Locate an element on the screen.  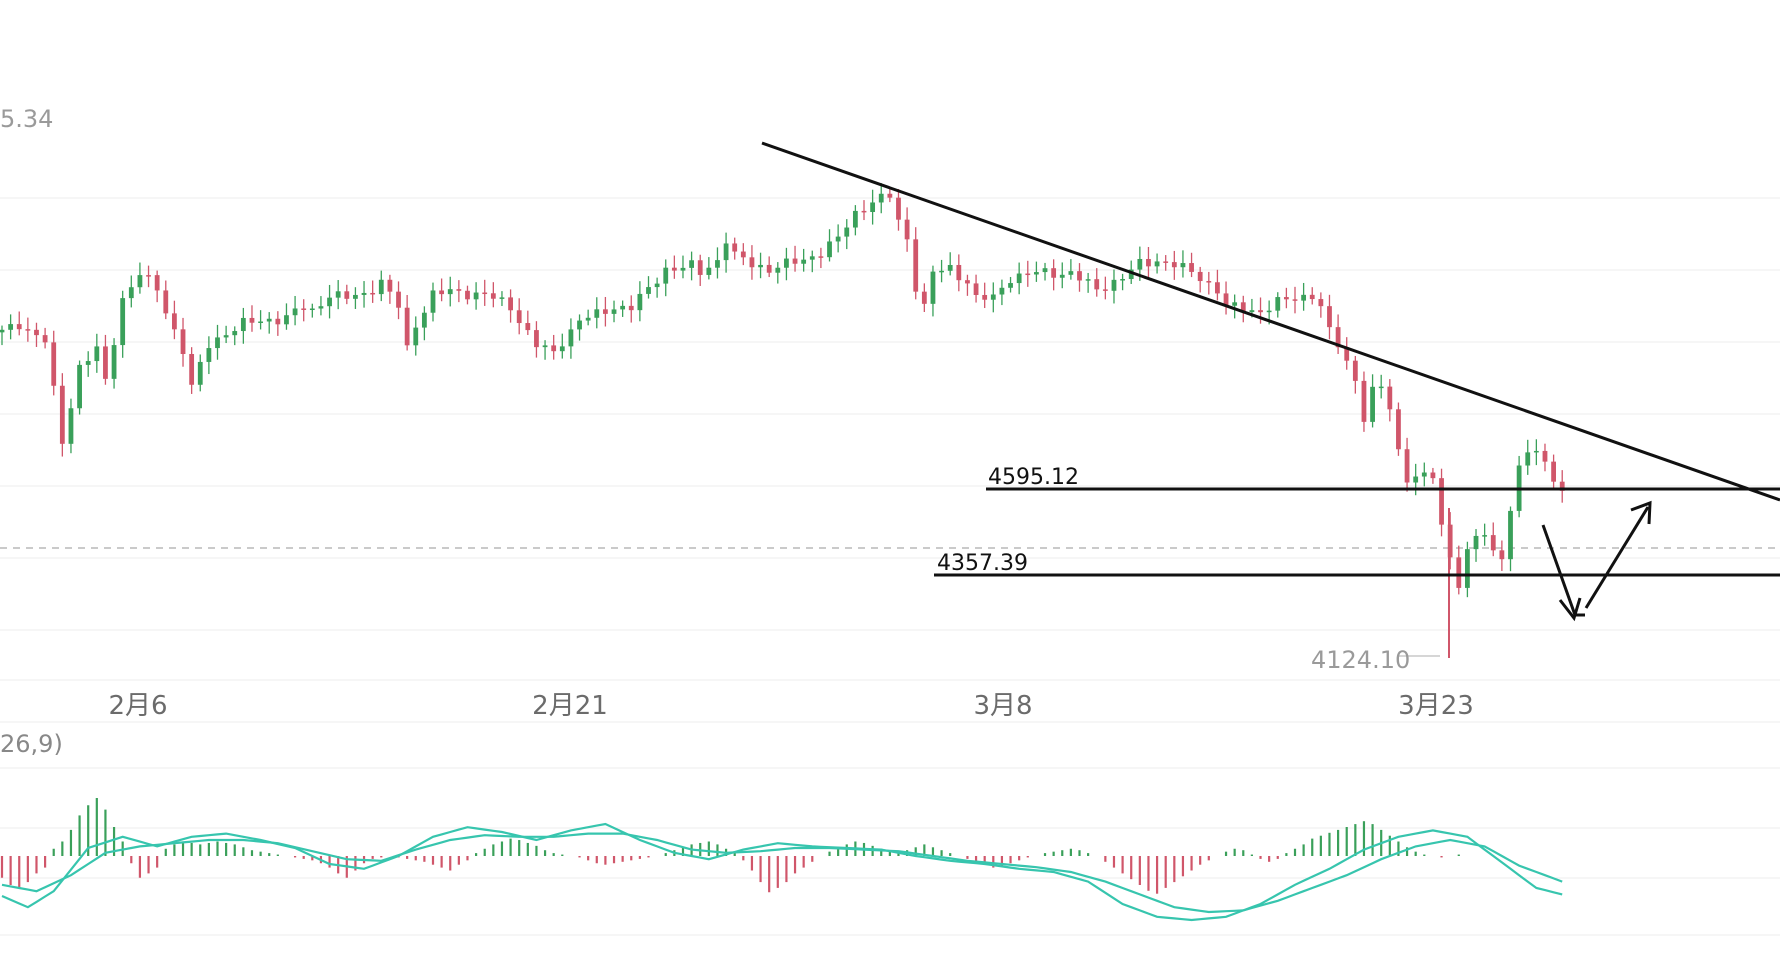
down-arrow-head is located at coordinates (1570, 609).